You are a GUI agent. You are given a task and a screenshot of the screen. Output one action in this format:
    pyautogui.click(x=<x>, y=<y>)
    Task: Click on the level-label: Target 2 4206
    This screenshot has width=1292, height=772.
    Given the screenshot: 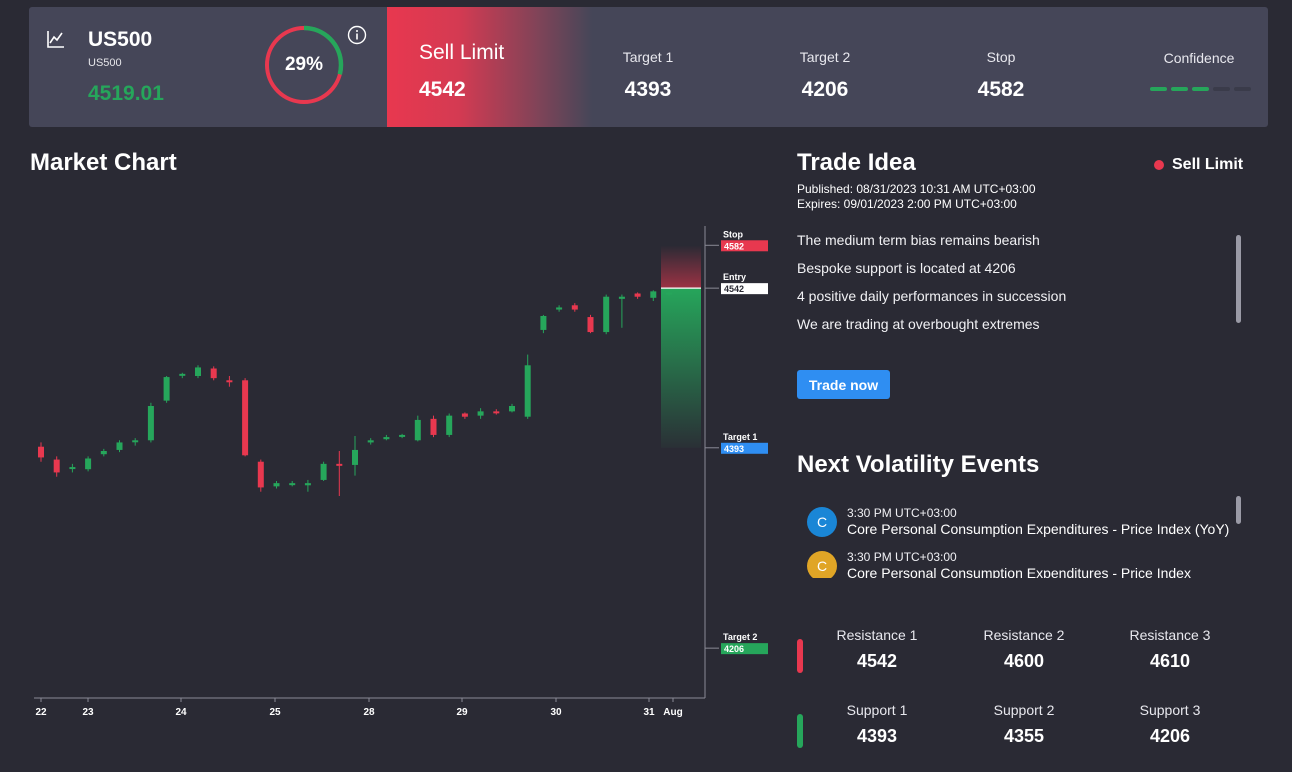 What is the action you would take?
    pyautogui.click(x=736, y=643)
    